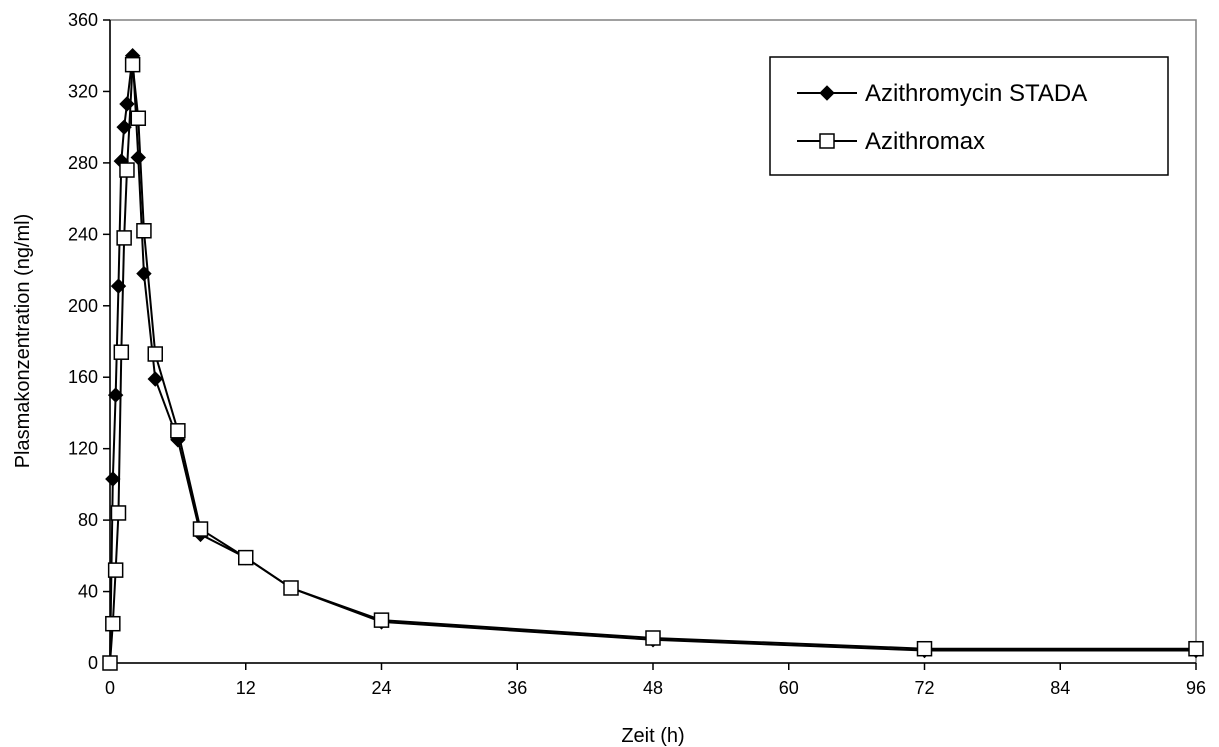  Describe the element at coordinates (83, 306) in the screenshot. I see `y-tick-label: 200` at that location.